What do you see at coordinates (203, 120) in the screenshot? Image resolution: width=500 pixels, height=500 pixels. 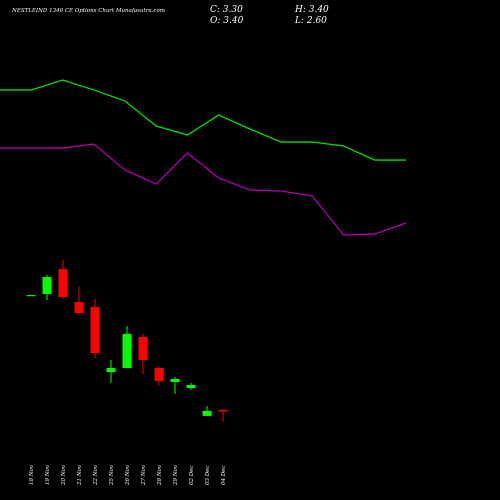 I see `indicator-line` at bounding box center [203, 120].